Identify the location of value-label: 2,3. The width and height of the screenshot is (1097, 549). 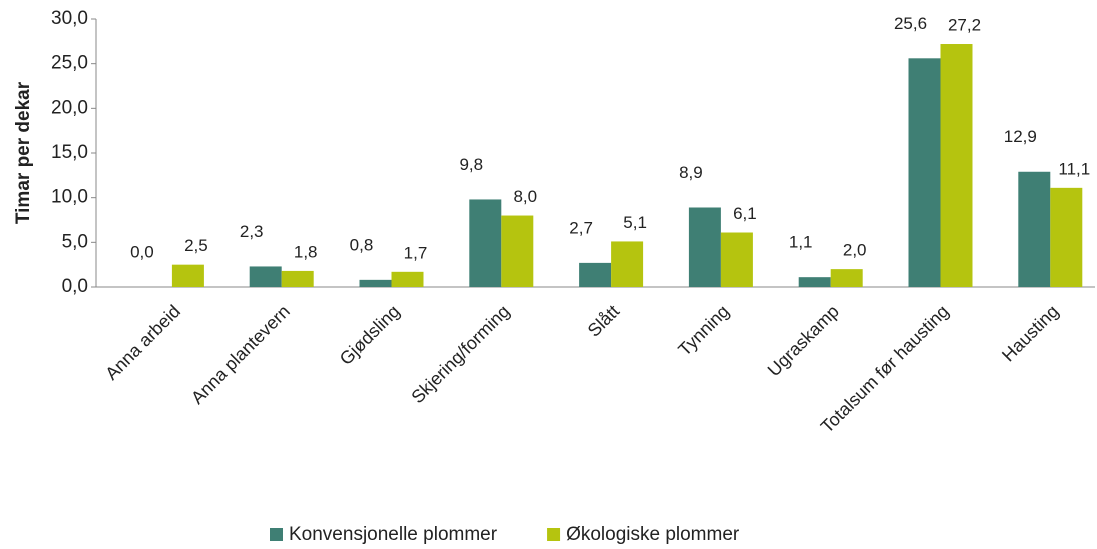
(252, 231).